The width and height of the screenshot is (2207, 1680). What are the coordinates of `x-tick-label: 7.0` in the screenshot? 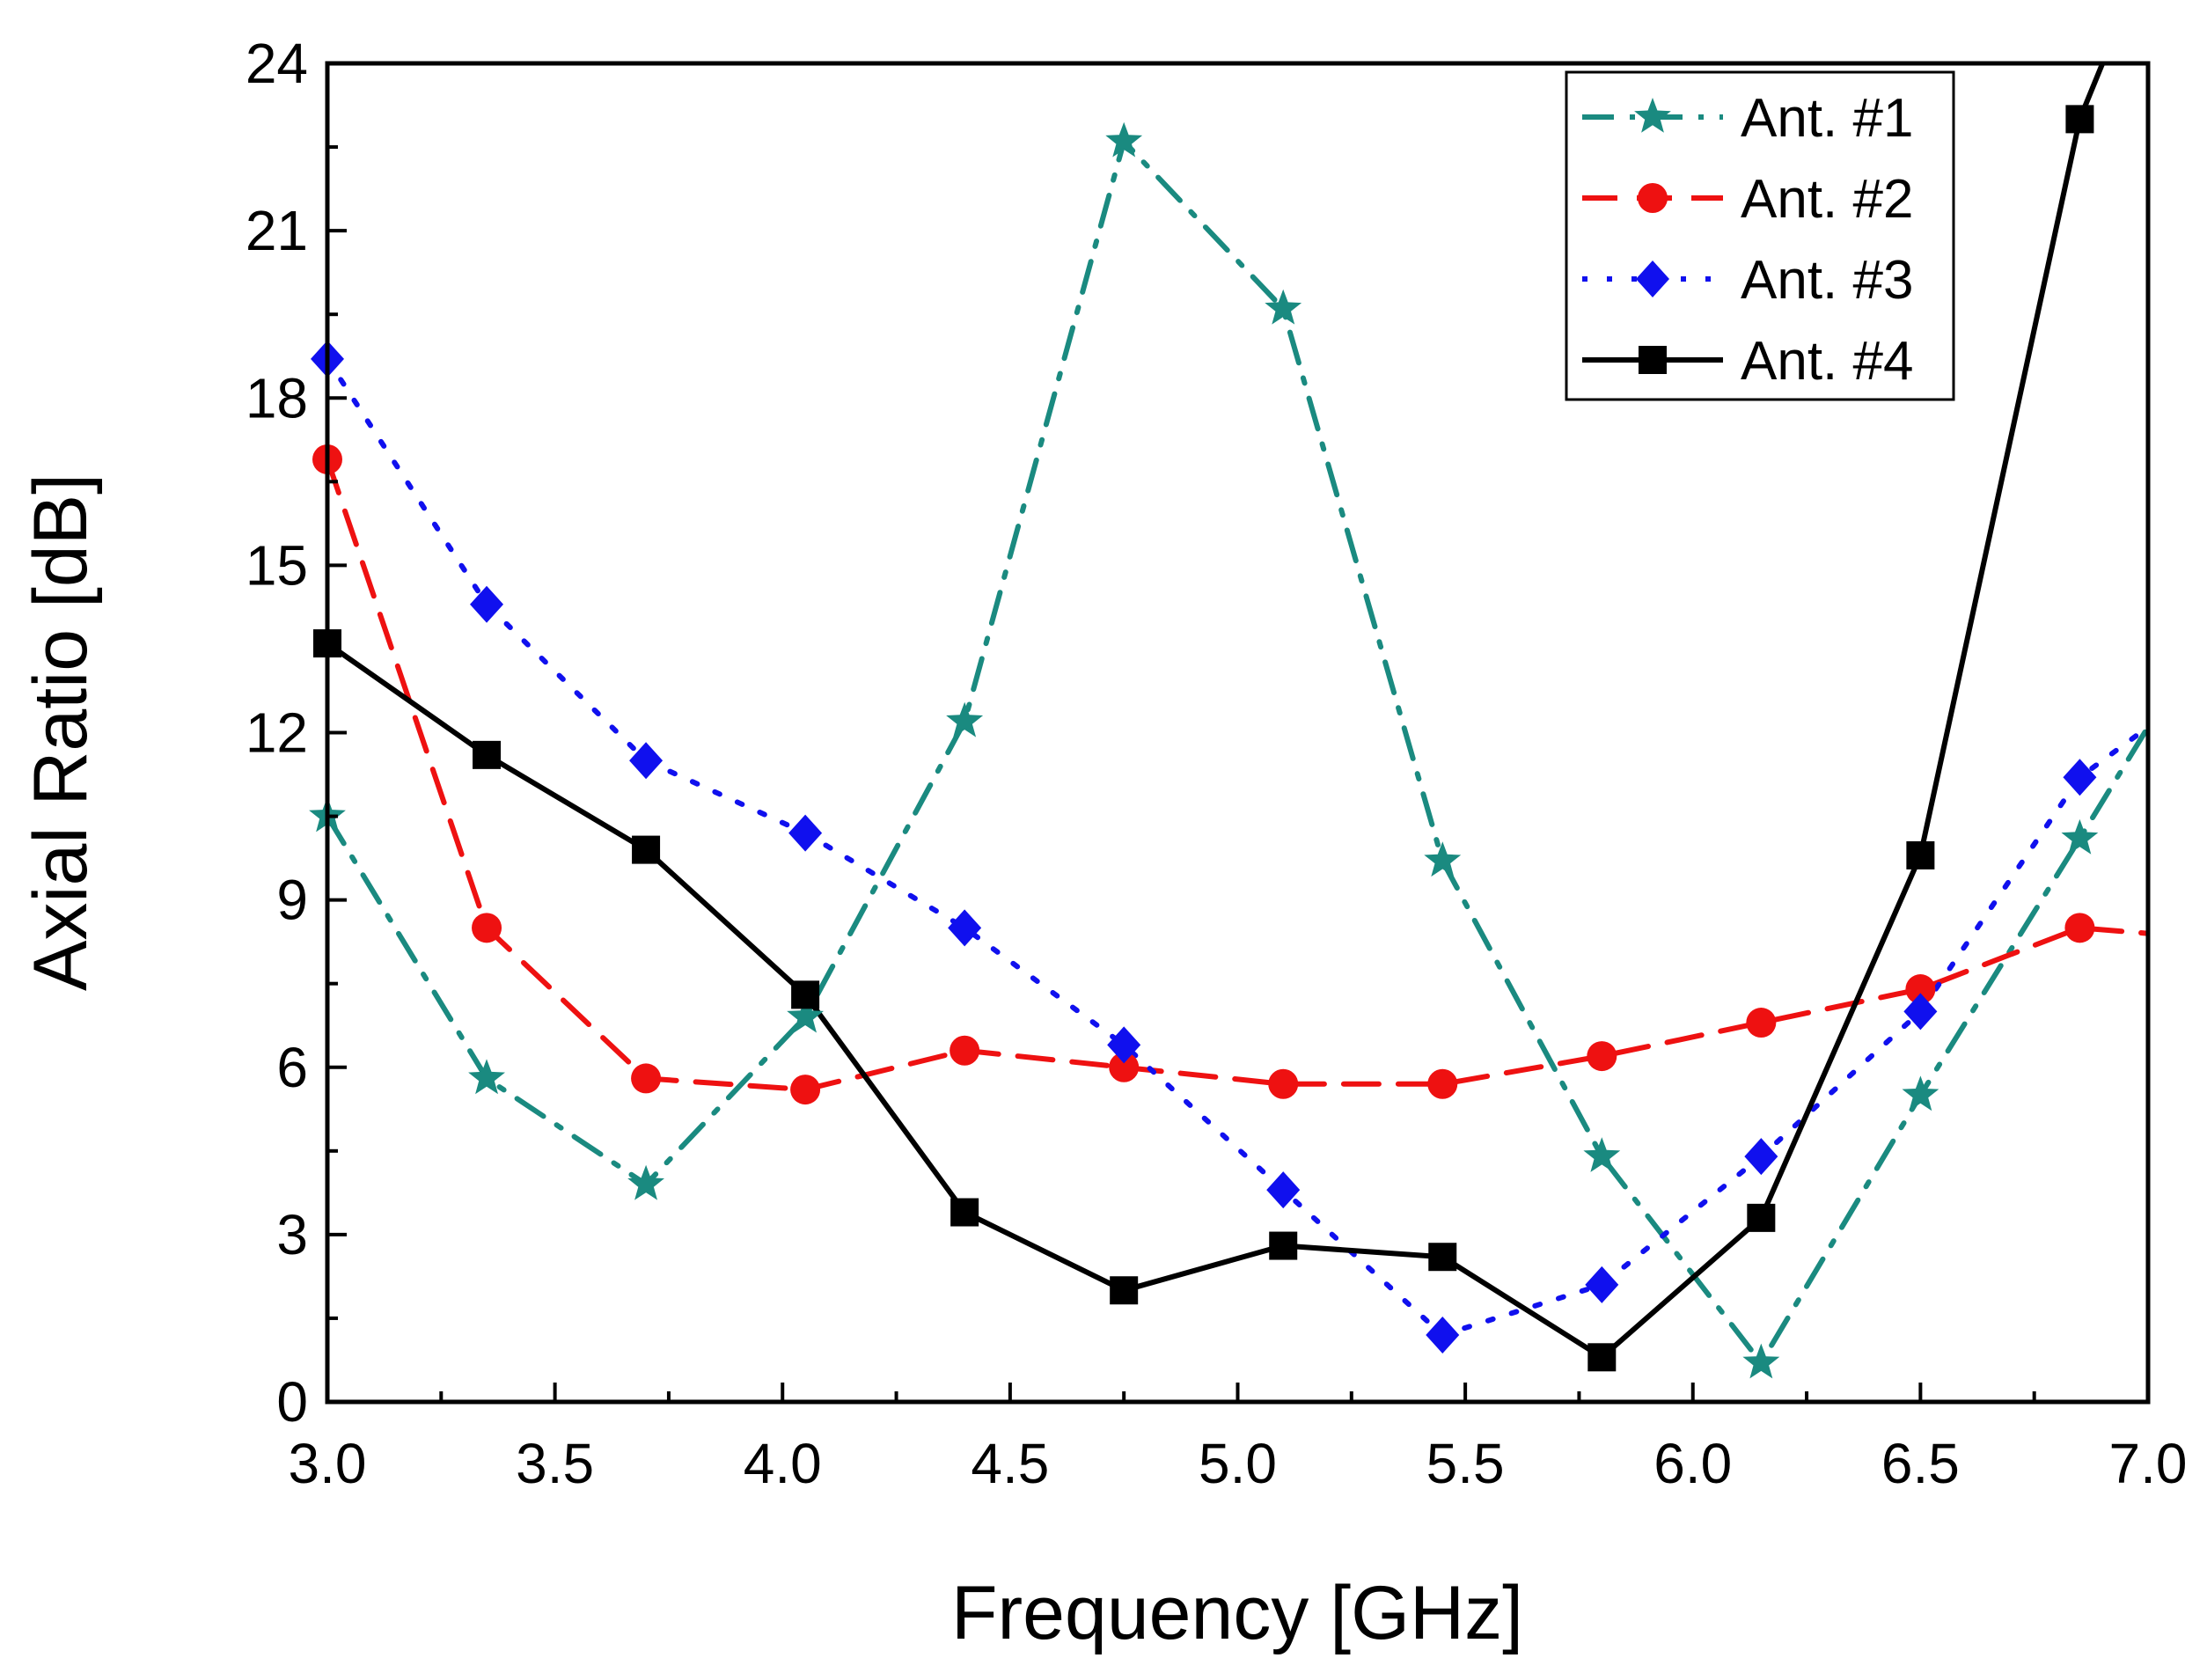 It's located at (2148, 1463).